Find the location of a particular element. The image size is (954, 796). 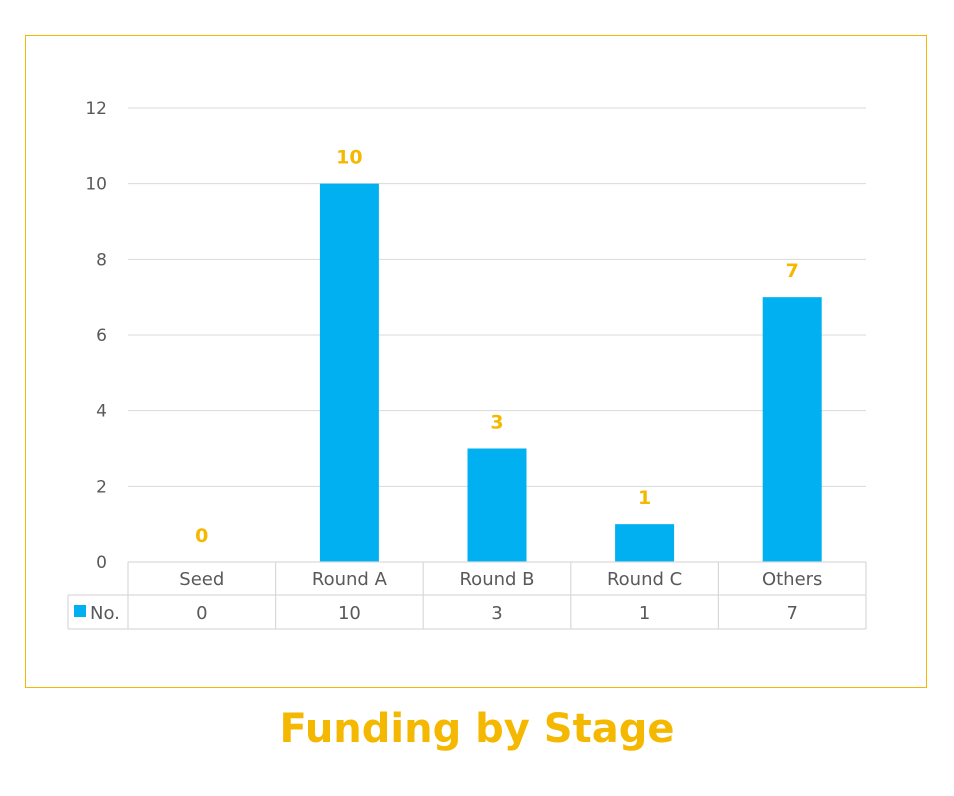

x-category-label: Round A is located at coordinates (350, 579).